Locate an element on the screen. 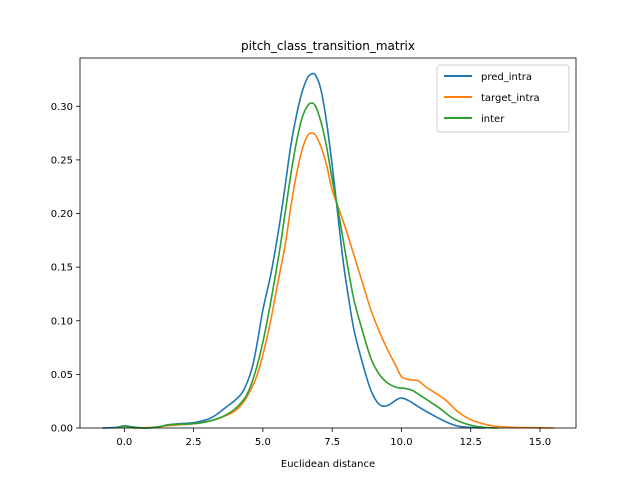  x-tick-label: 2.5 is located at coordinates (194, 442).